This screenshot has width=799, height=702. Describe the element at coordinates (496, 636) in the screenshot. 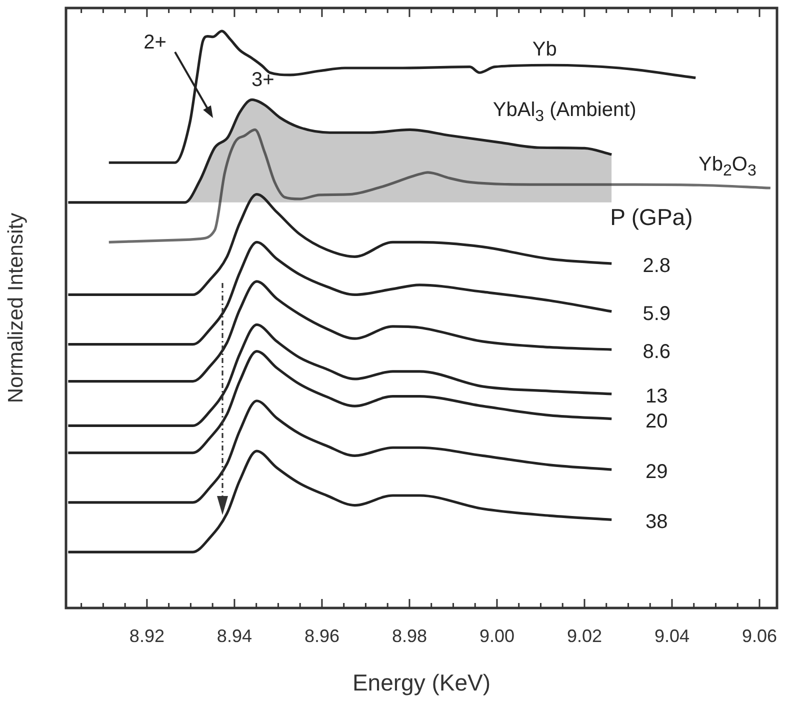

I see `x-tick-label: 9.00` at that location.